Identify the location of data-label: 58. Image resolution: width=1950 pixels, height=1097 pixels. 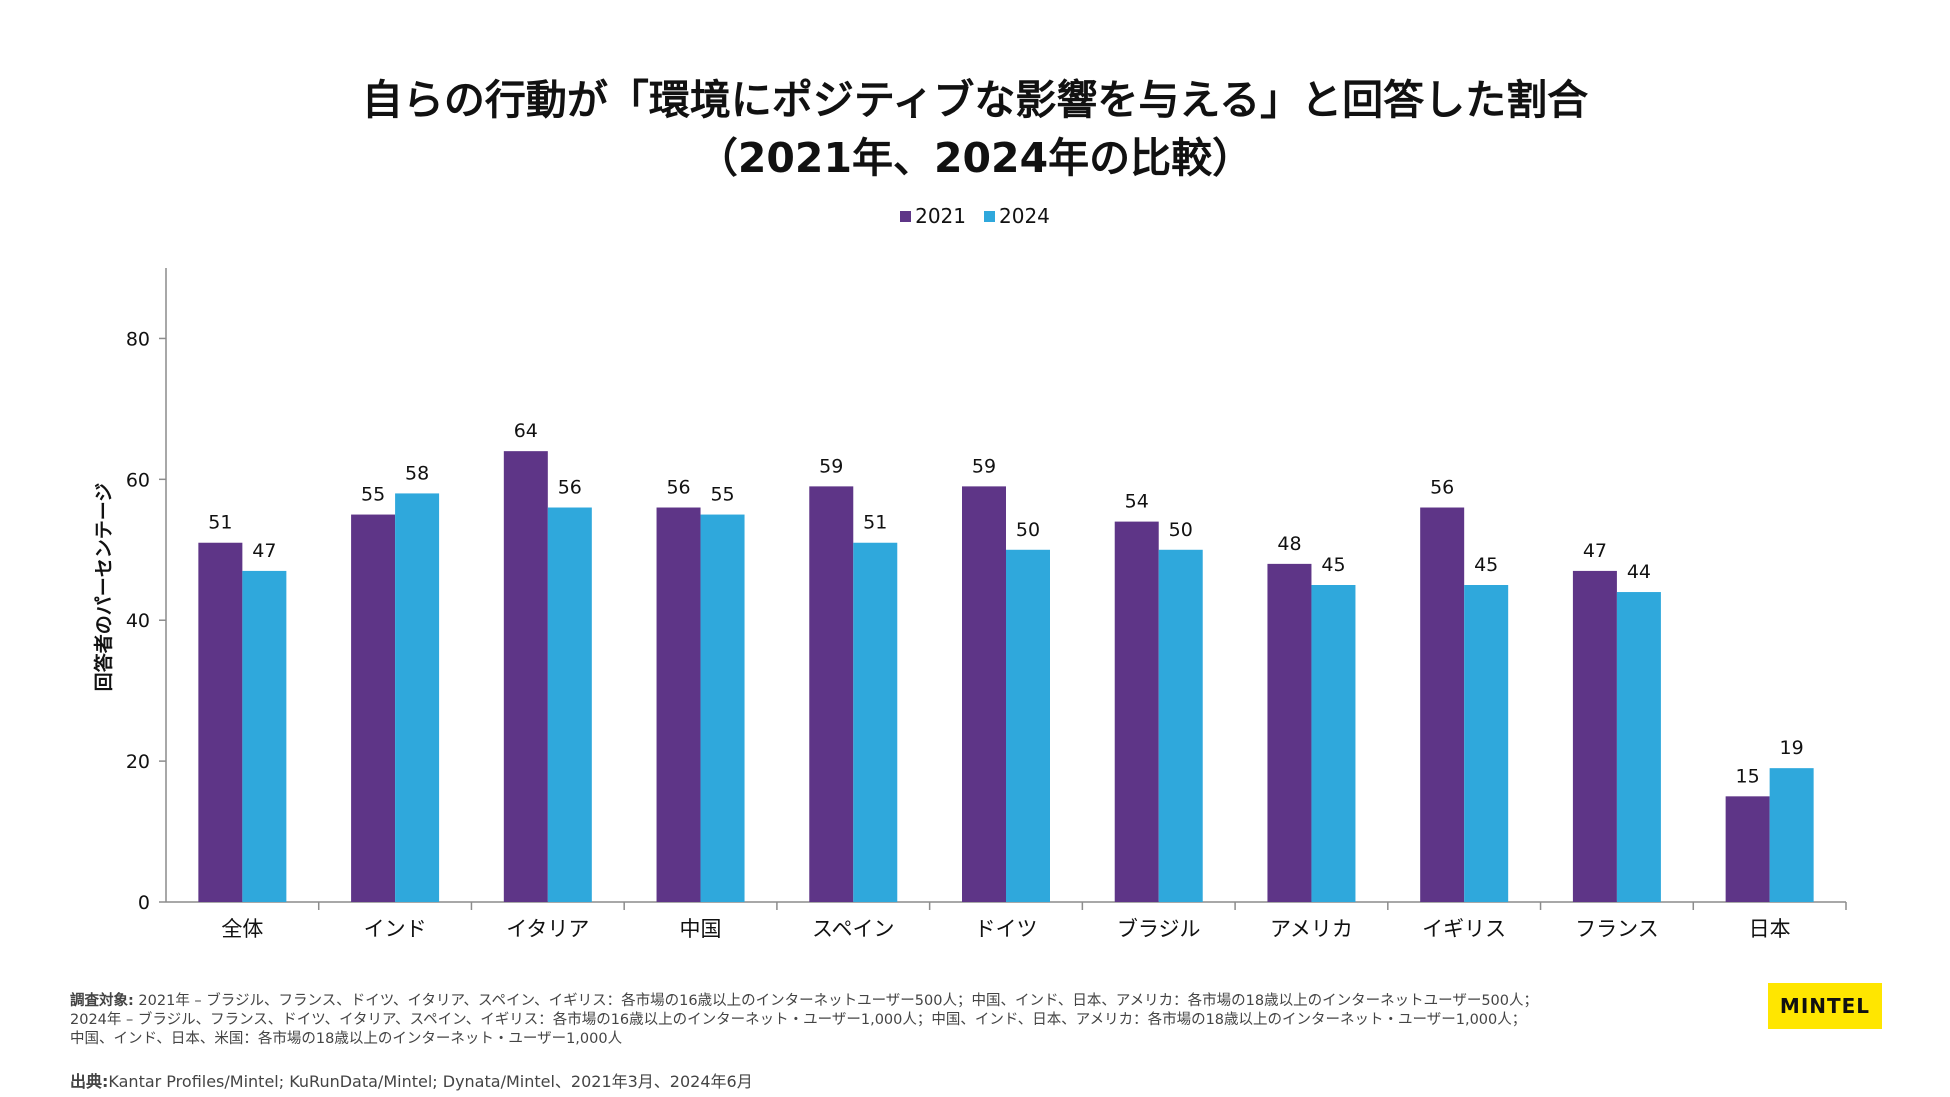
(417, 473).